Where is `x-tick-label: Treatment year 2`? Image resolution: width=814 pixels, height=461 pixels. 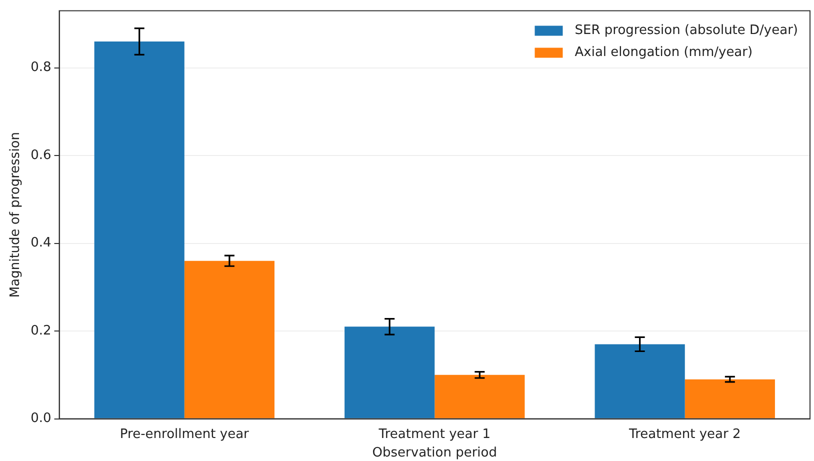
x-tick-label: Treatment year 2 is located at coordinates (684, 434).